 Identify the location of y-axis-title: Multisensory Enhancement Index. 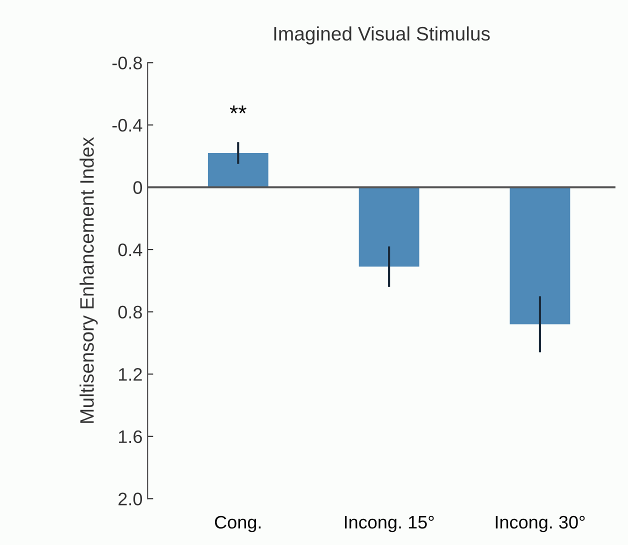
(89, 280).